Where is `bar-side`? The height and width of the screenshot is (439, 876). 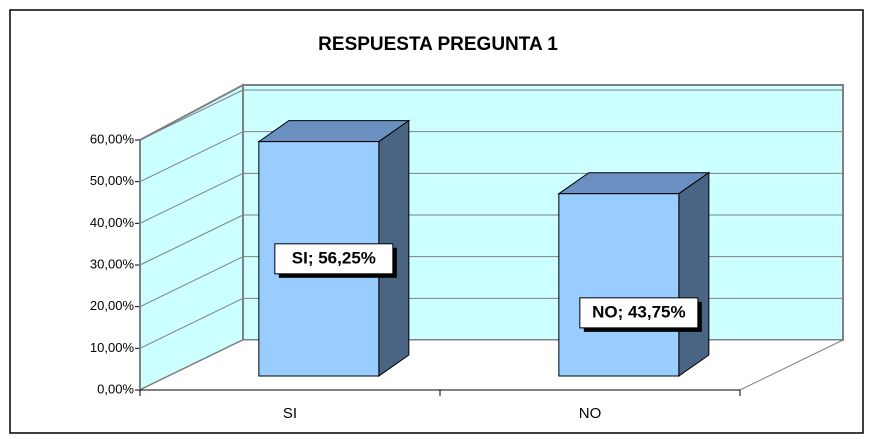
bar-side is located at coordinates (694, 274).